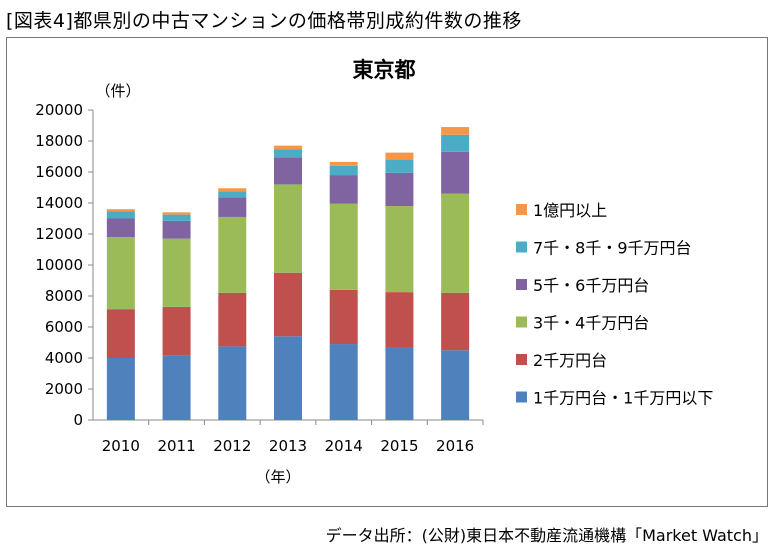 The image size is (774, 559). I want to click on legend-label: 5千・6千万円台, so click(591, 285).